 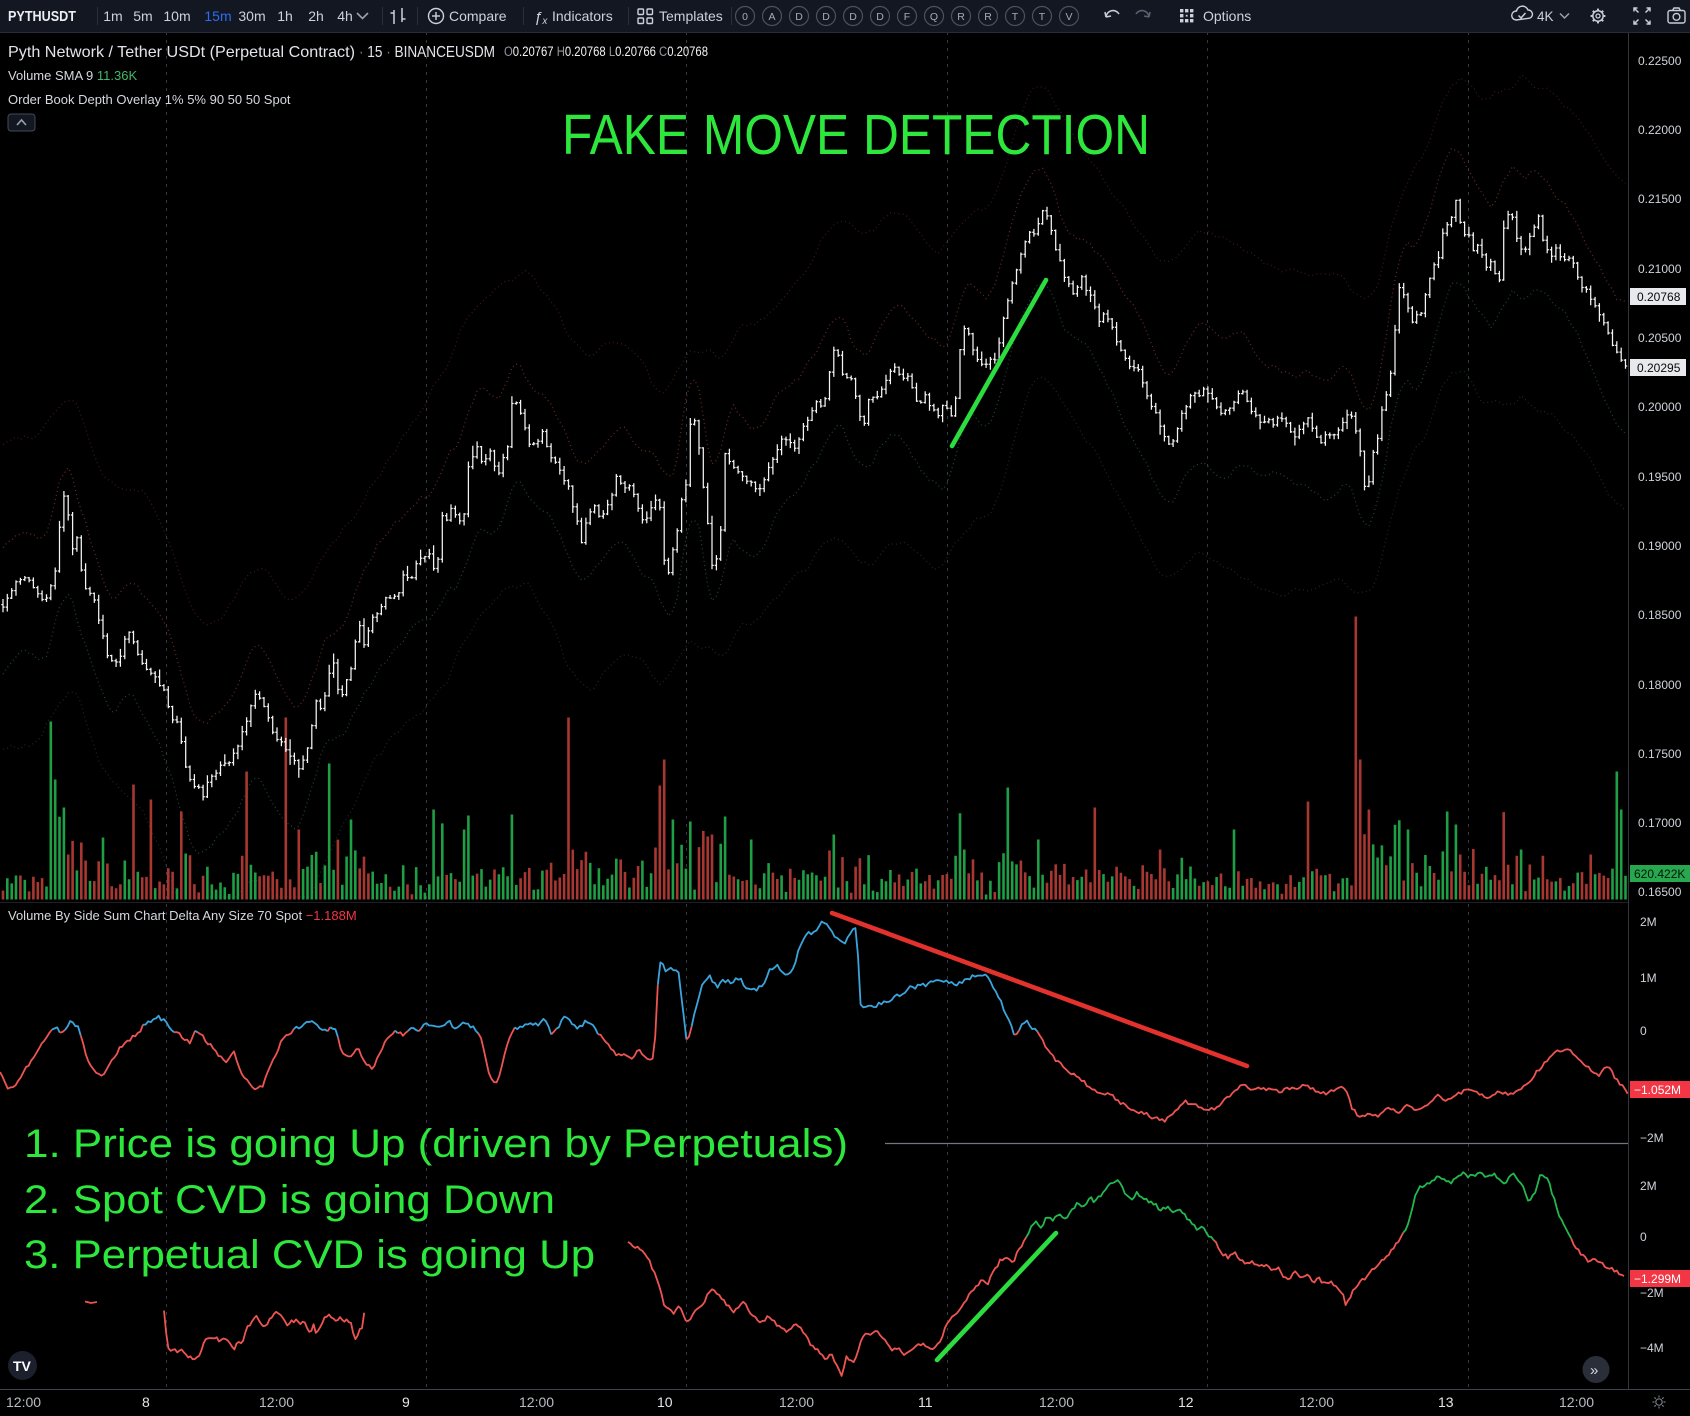 I want to click on svg-text:O0.20767 H0.20768 L0.20766 C0.: O0.20767 H0.20768 L0.20766 C0.20768, so click(x=606, y=51).